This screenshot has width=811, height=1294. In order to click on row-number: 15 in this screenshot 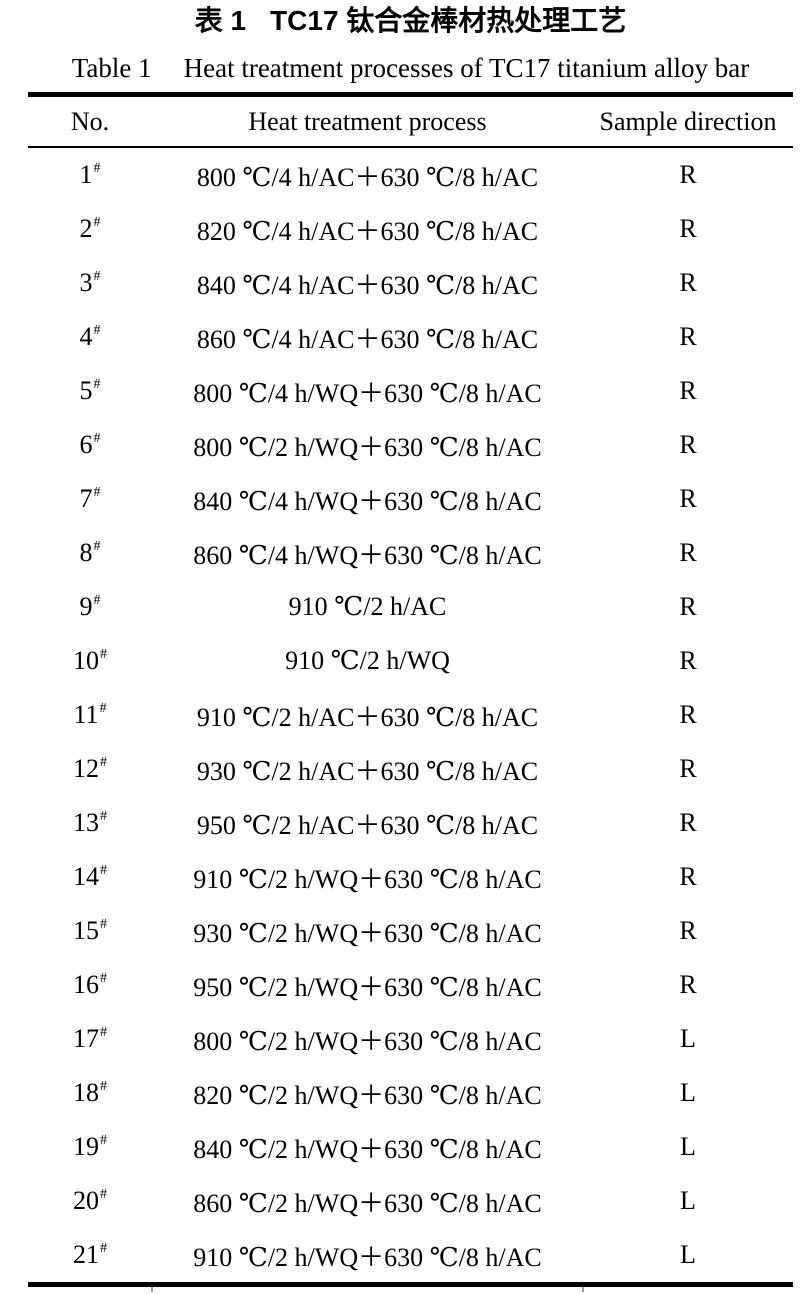, I will do `click(86, 930)`.